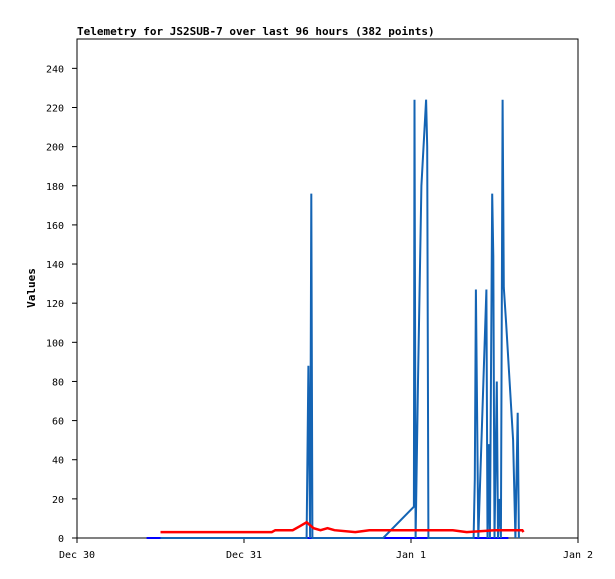 The height and width of the screenshot is (579, 615). I want to click on y-axis-ticks: 0 20 40 60 80 100 120 140 160 180 200 220 240, so click(61, 304).